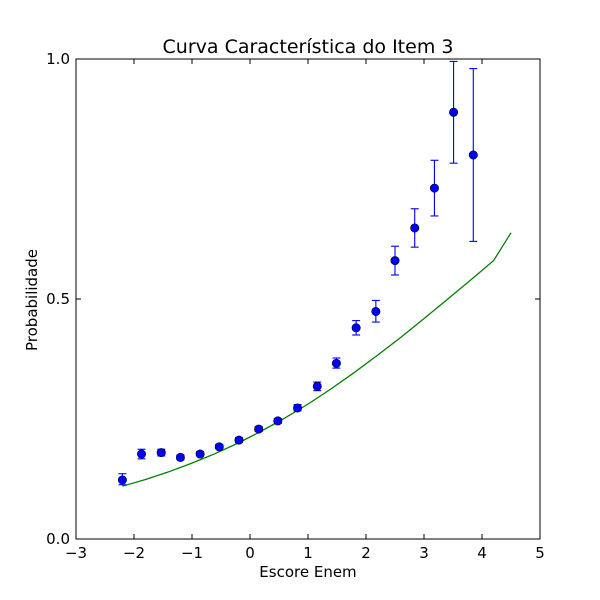 This screenshot has height=600, width=600. Describe the element at coordinates (366, 553) in the screenshot. I see `x-tick-label: 2` at that location.